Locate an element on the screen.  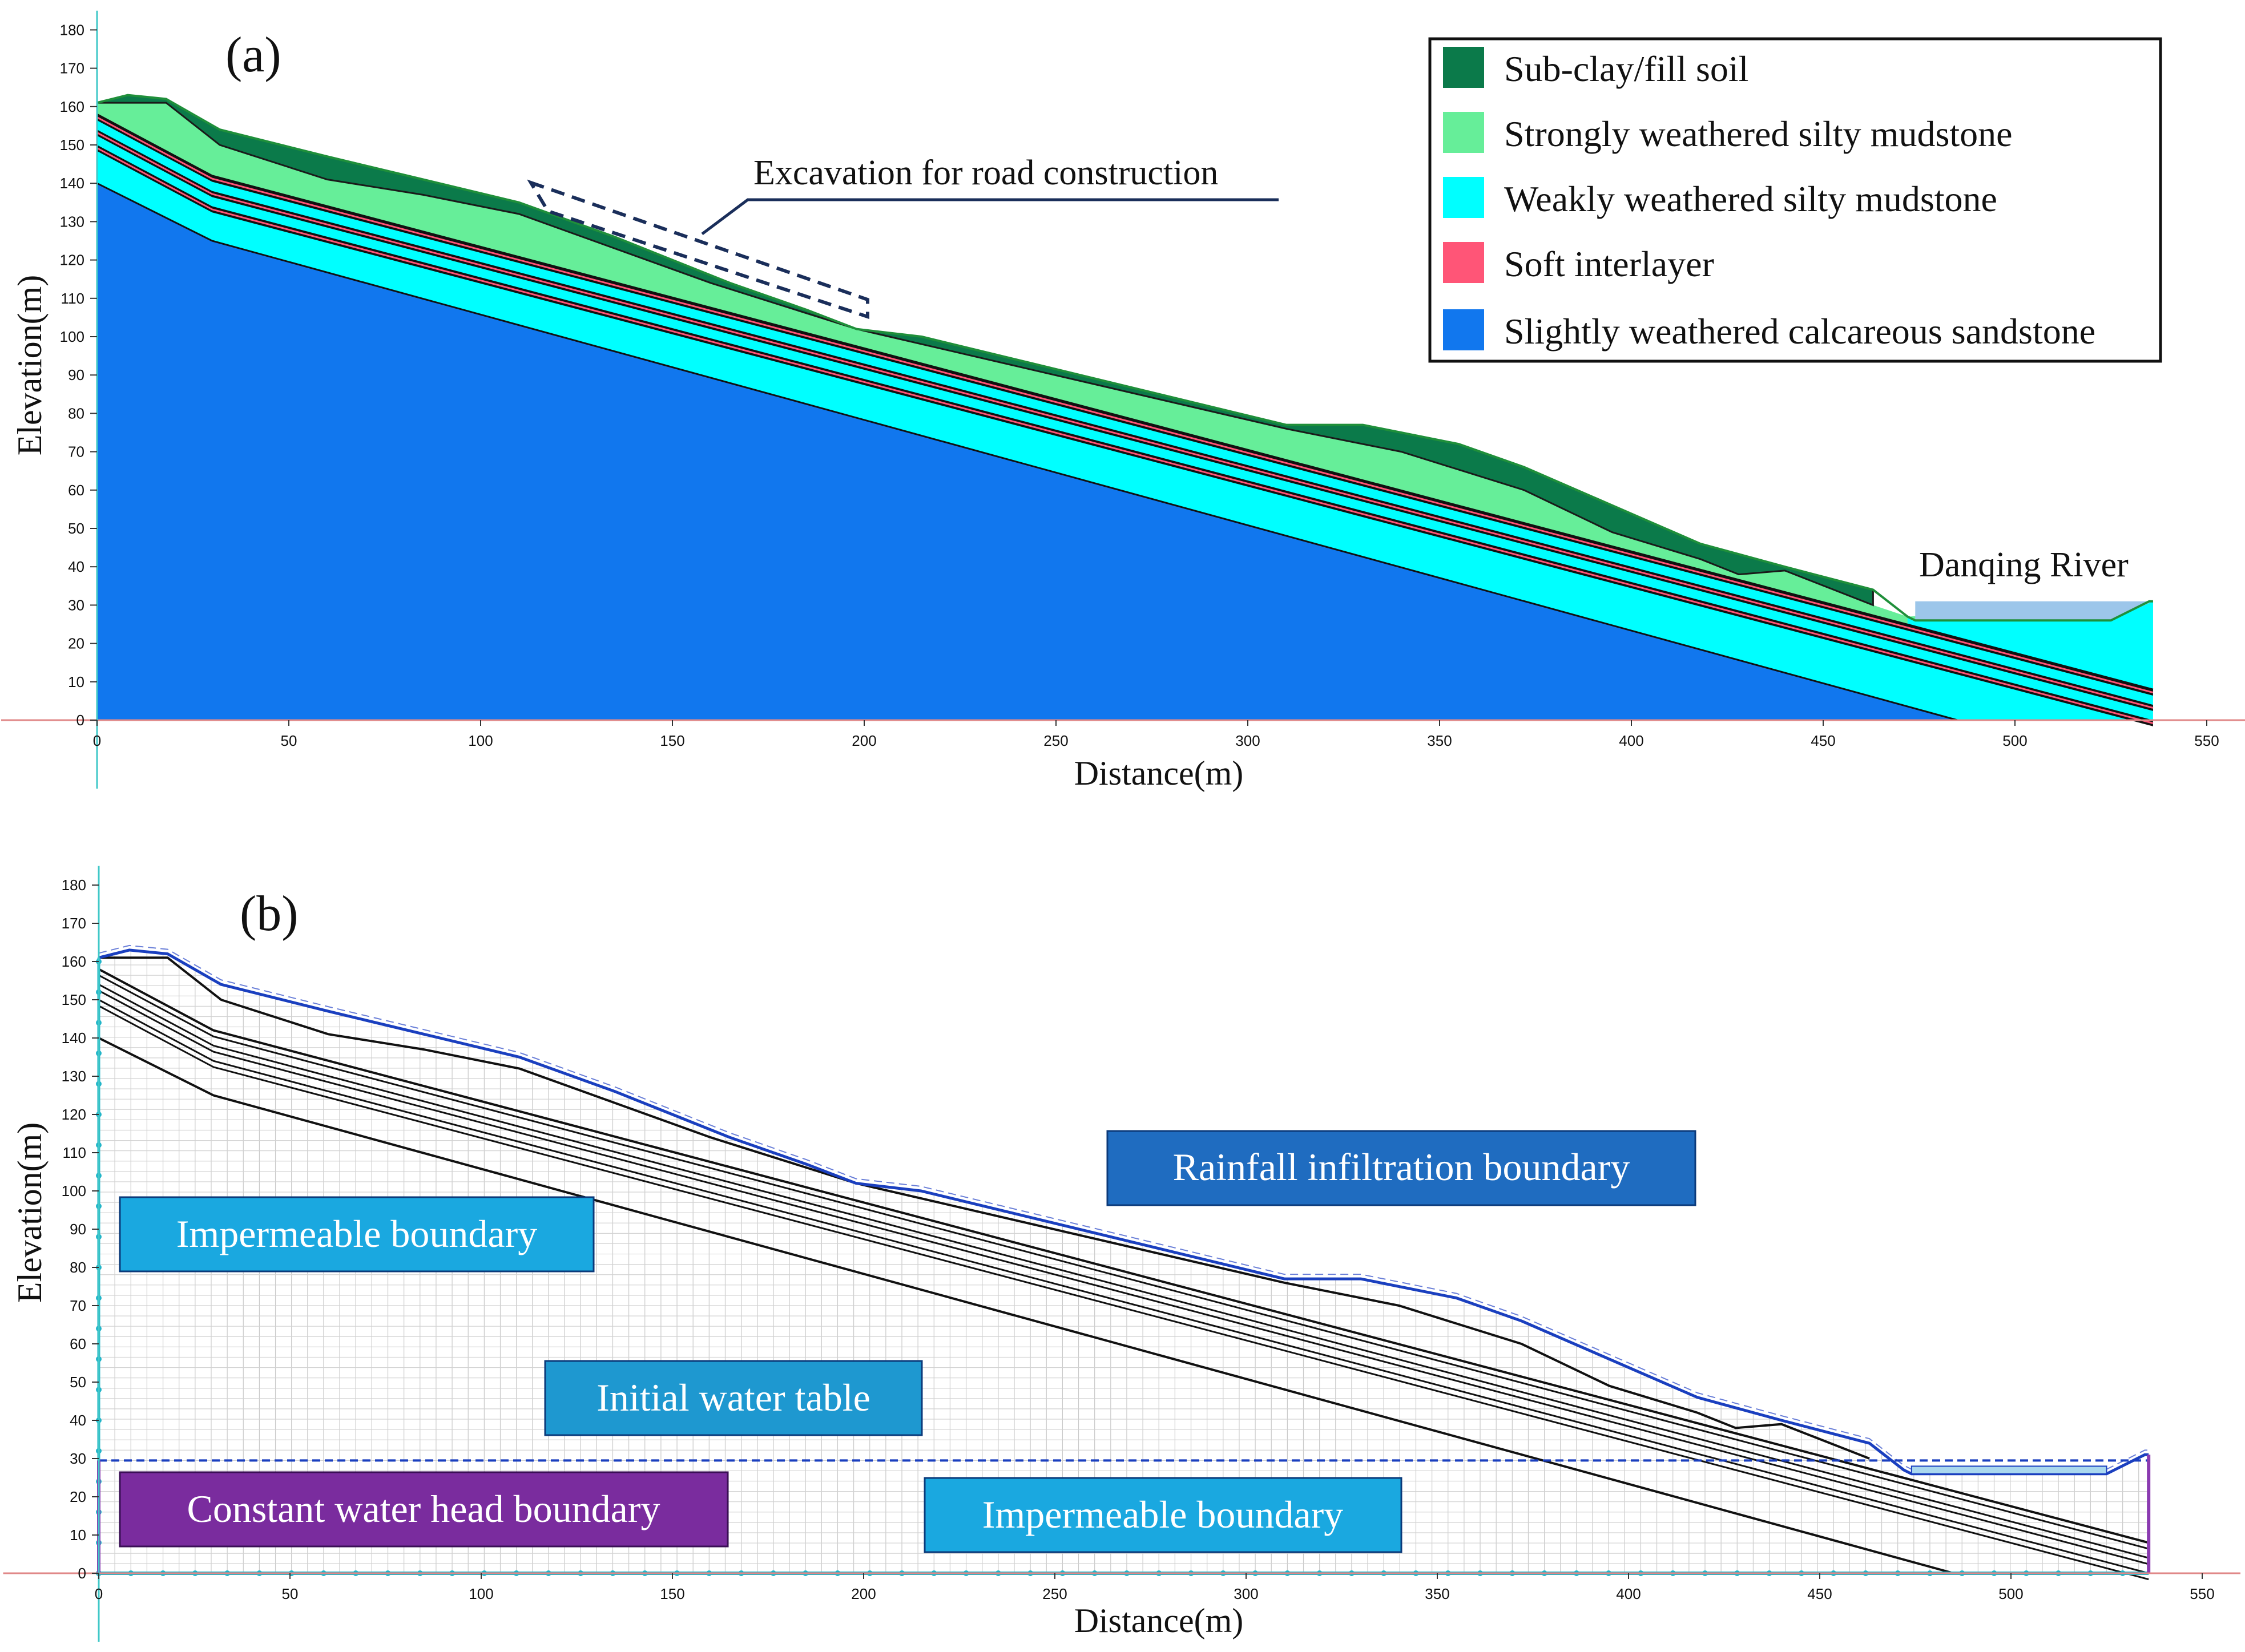
panel-a-ytick-label: 0 is located at coordinates (80, 720).